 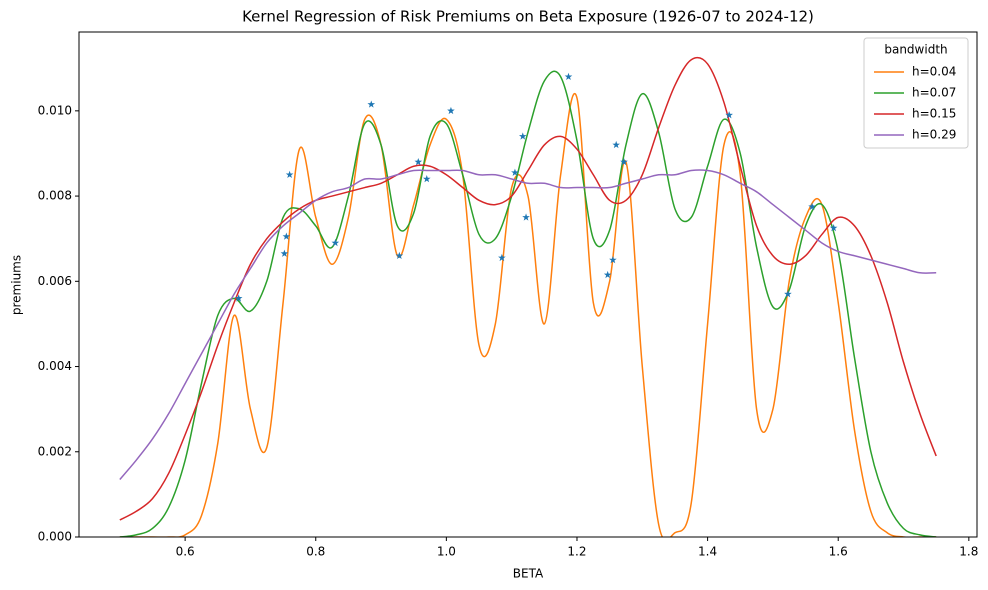 What do you see at coordinates (576, 552) in the screenshot?
I see `x-tick-label: 1.2` at bounding box center [576, 552].